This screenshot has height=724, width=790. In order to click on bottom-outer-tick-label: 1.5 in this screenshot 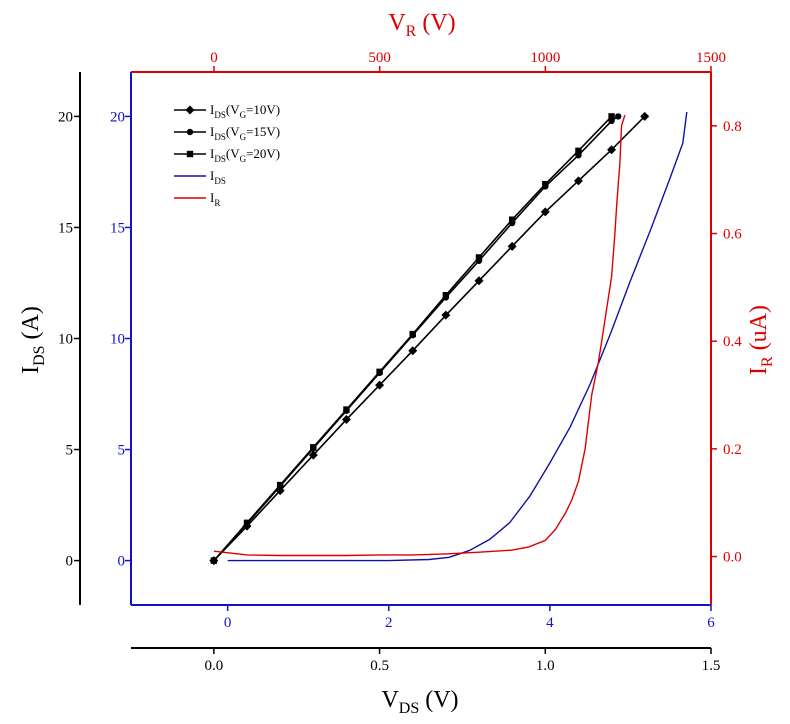, I will do `click(711, 666)`.